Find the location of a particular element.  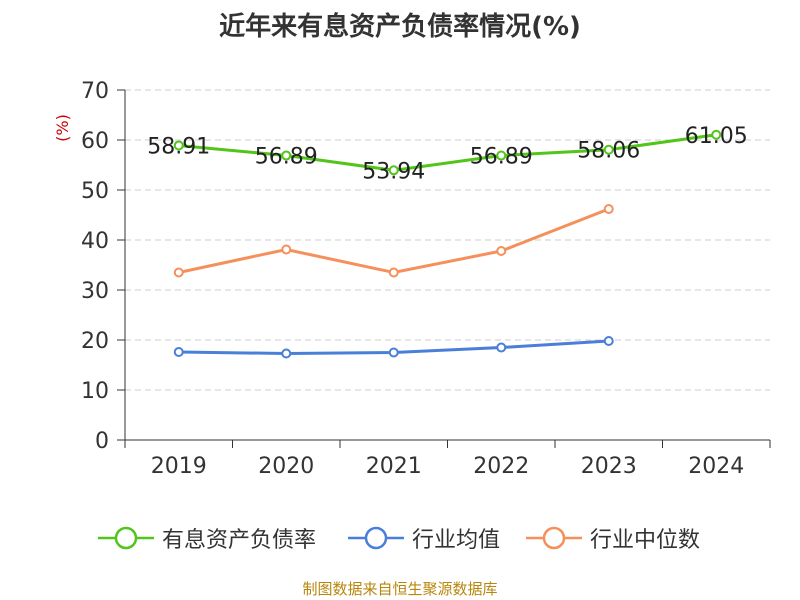

x-tick-label: 2024 is located at coordinates (716, 466).